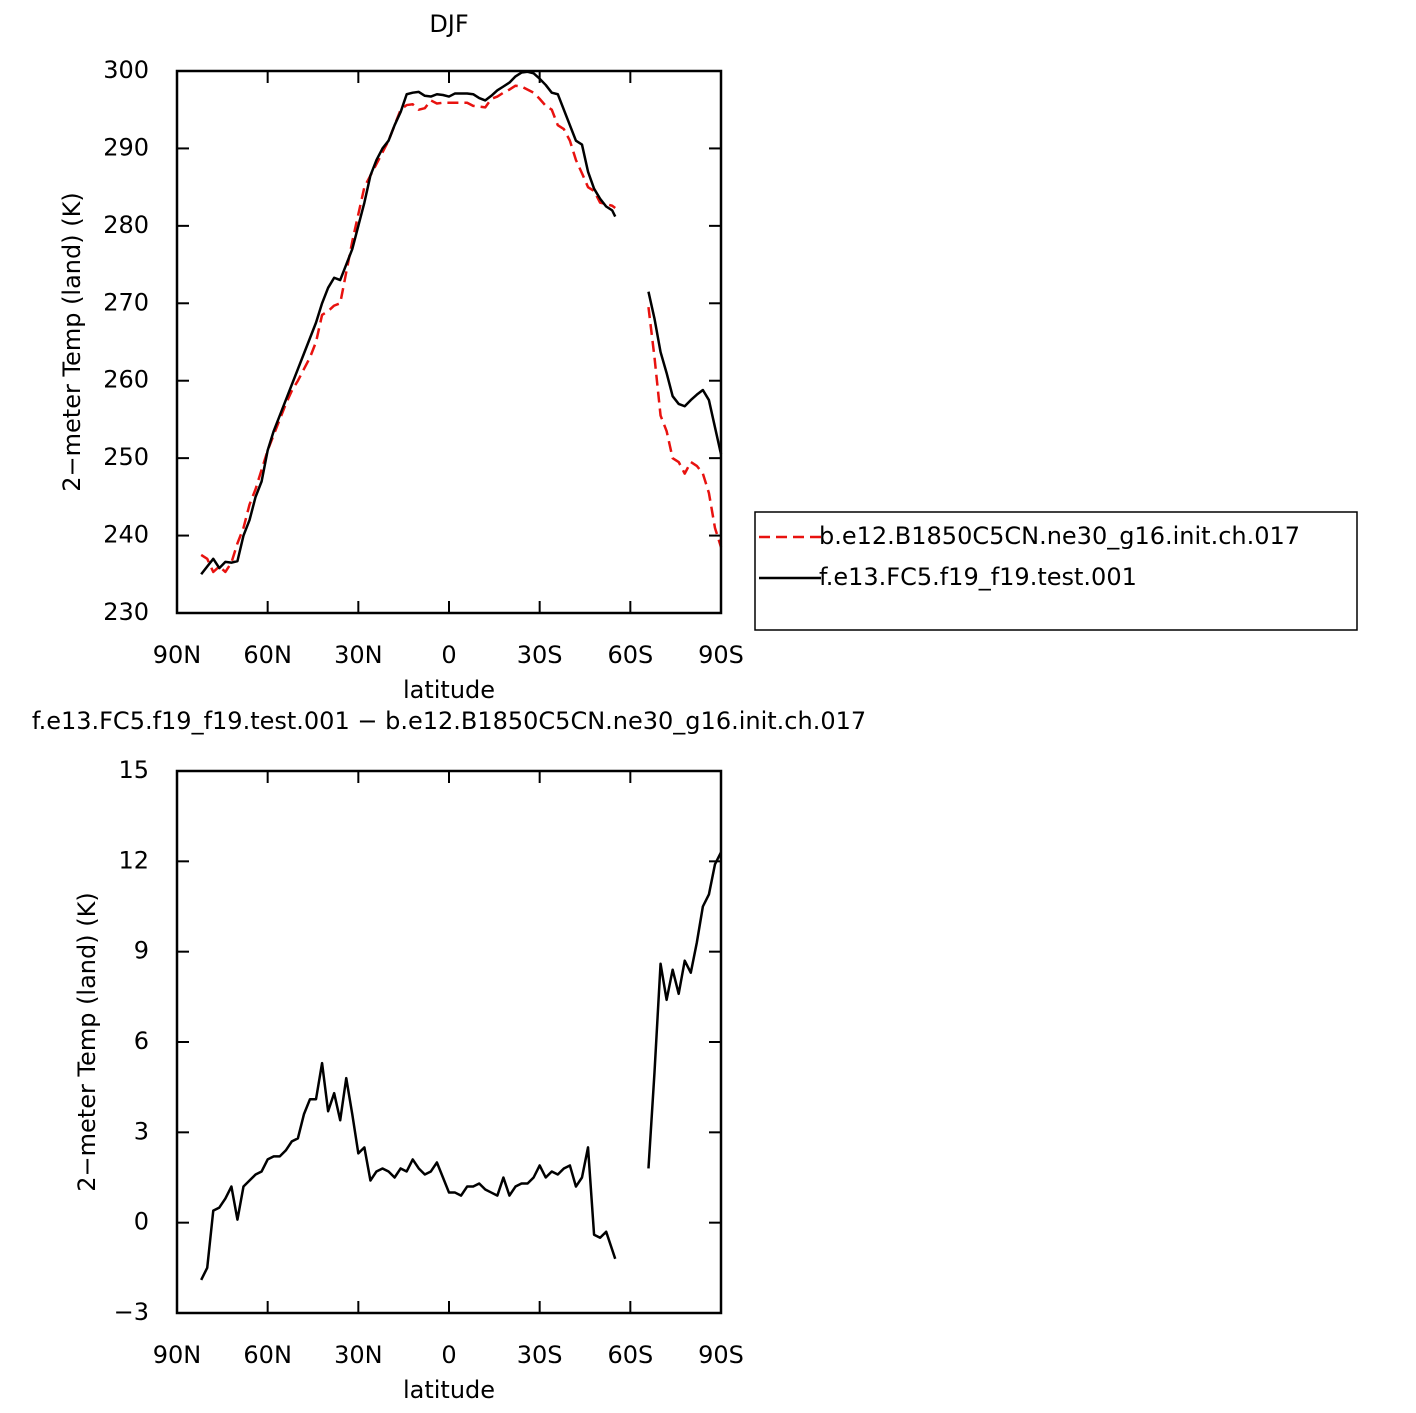 The width and height of the screenshot is (1416, 1413). I want to click on legend-box, so click(1056, 571).